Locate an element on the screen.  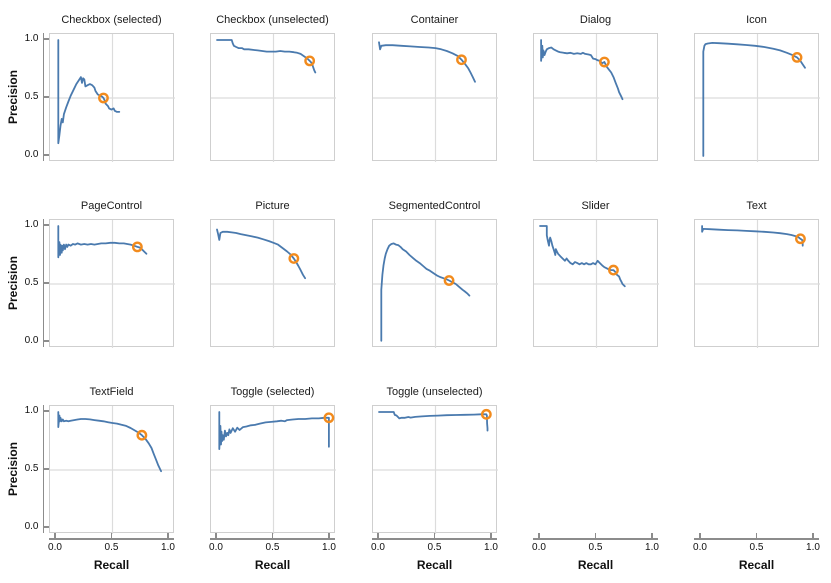
facet-title: Picture is located at coordinates (272, 206).